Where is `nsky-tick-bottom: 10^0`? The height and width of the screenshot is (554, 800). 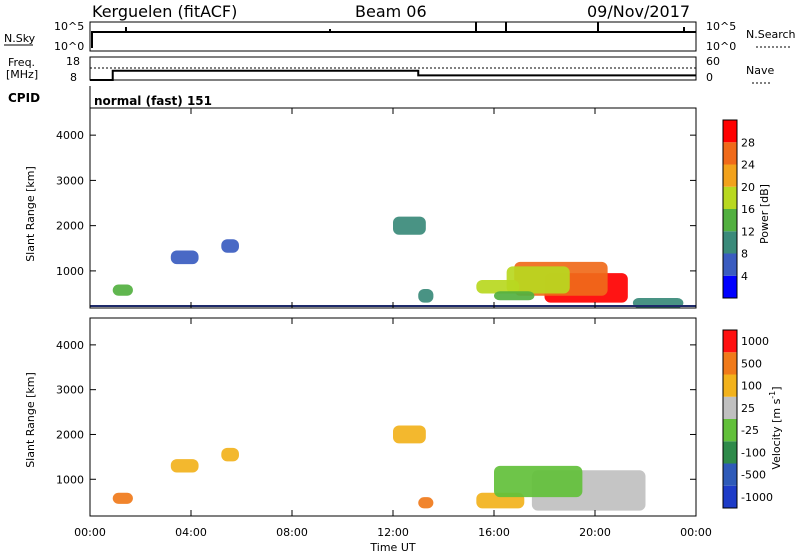
nsky-tick-bottom: 10^0 is located at coordinates (69, 46).